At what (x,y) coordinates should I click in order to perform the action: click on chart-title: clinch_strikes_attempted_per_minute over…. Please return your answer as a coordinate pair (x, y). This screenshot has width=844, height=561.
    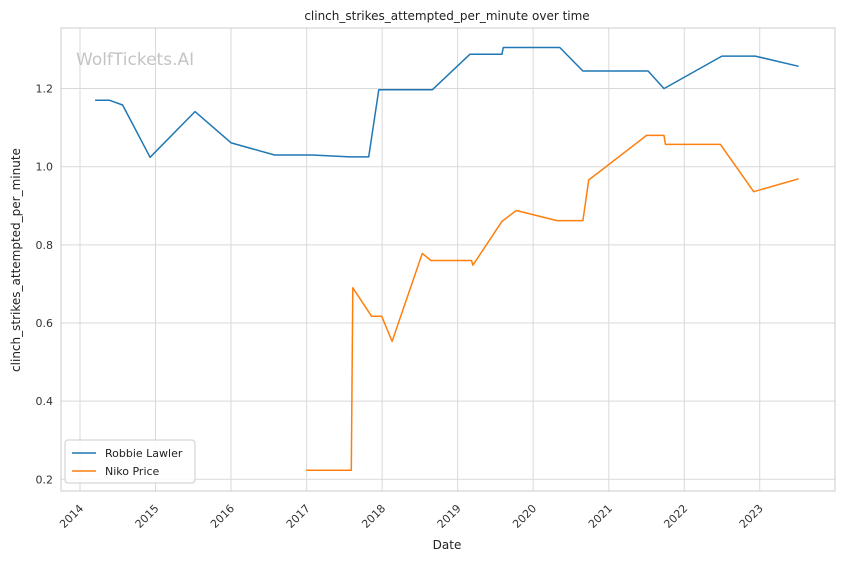
    Looking at the image, I should click on (446, 16).